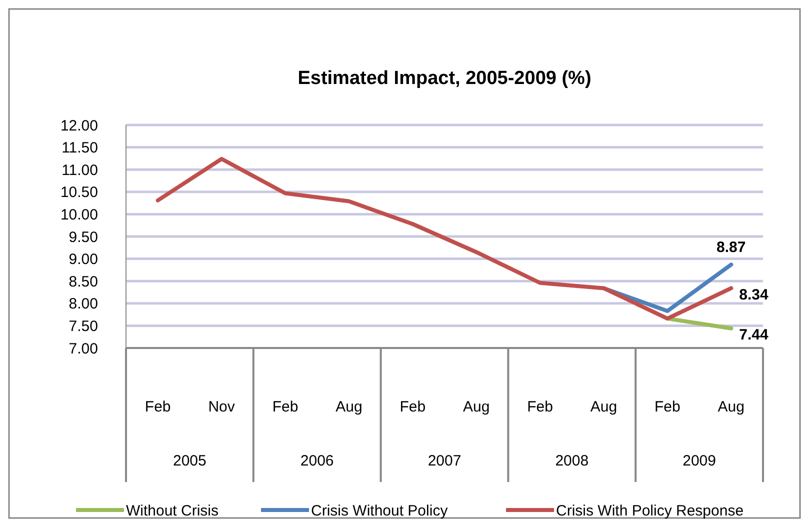 The height and width of the screenshot is (527, 809). What do you see at coordinates (80, 148) in the screenshot?
I see `y-tick-label: 11.50` at bounding box center [80, 148].